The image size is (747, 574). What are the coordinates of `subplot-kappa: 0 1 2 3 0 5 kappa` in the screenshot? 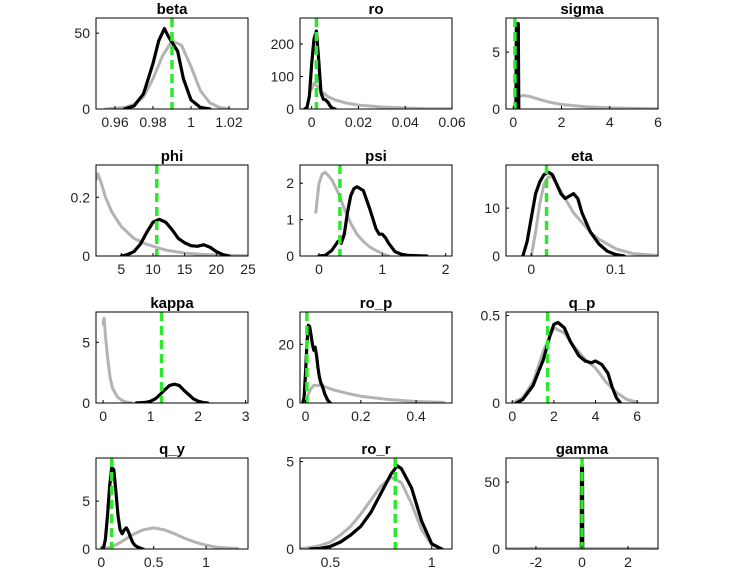 It's located at (166, 359).